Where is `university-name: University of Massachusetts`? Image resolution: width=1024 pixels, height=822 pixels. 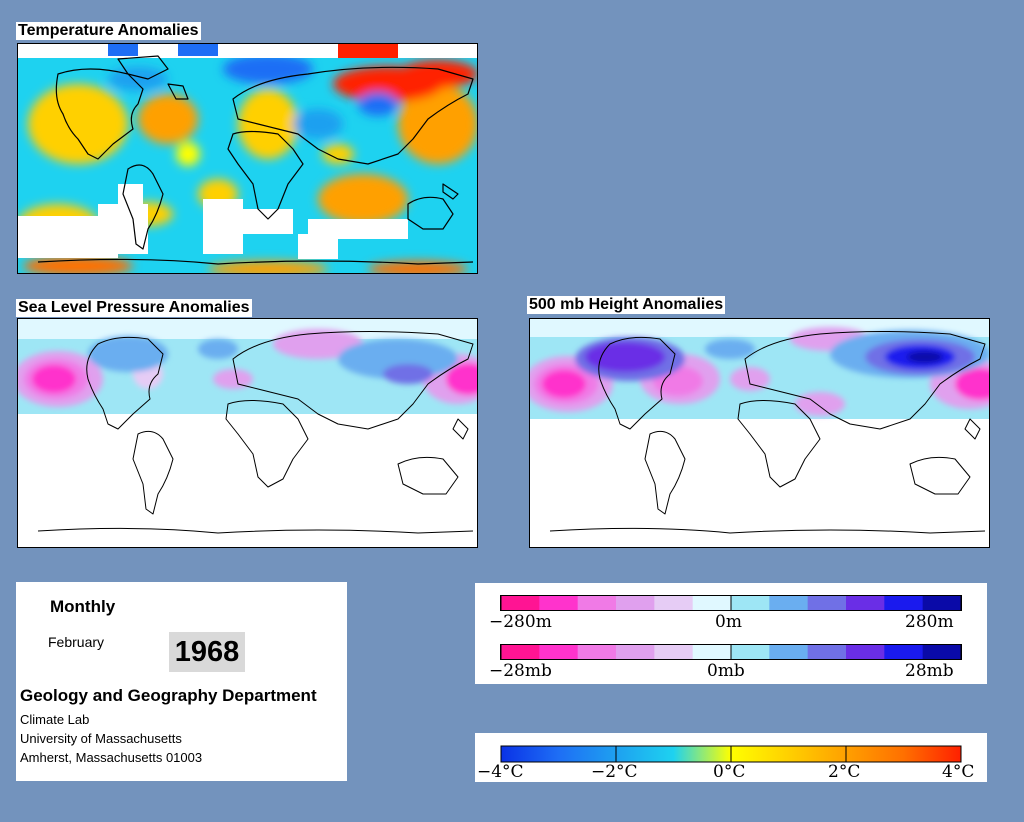
university-name: University of Massachusetts is located at coordinates (101, 738).